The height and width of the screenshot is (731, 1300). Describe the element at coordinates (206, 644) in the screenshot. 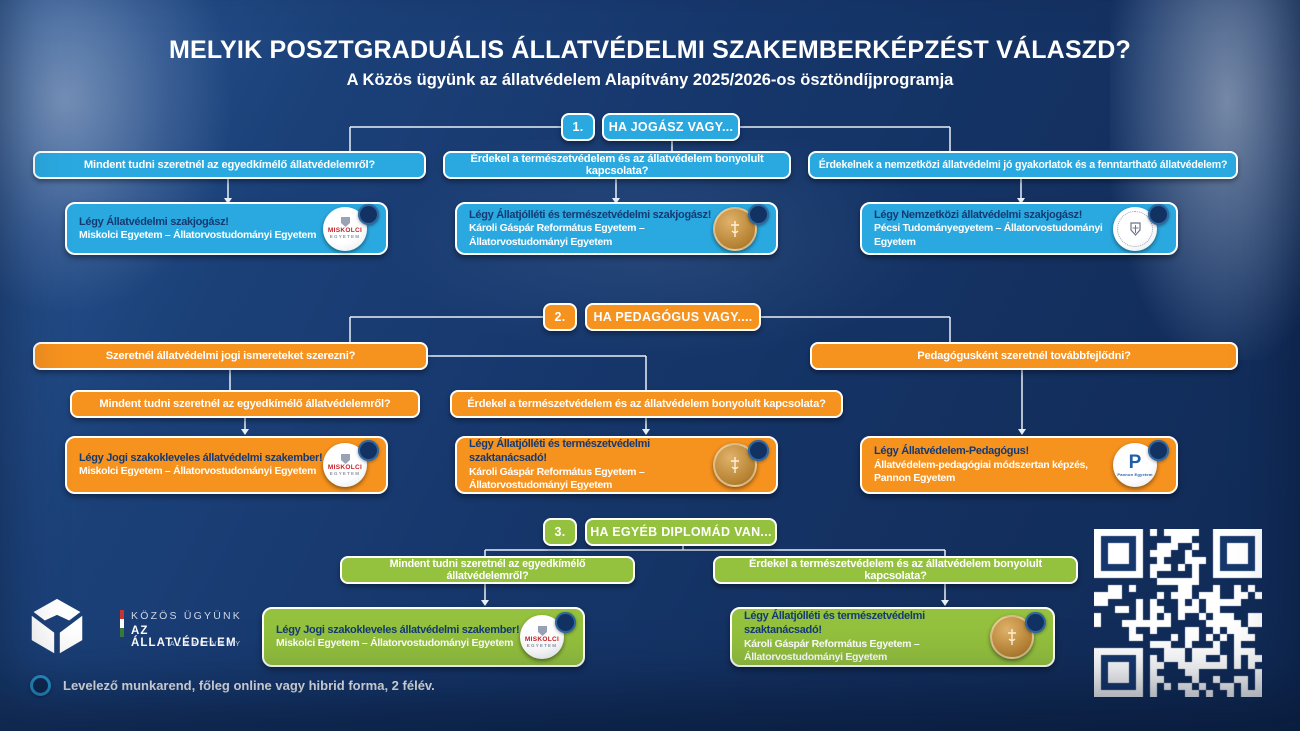

I see `foundation-name-line3: ALAPÍTVÁNY` at that location.